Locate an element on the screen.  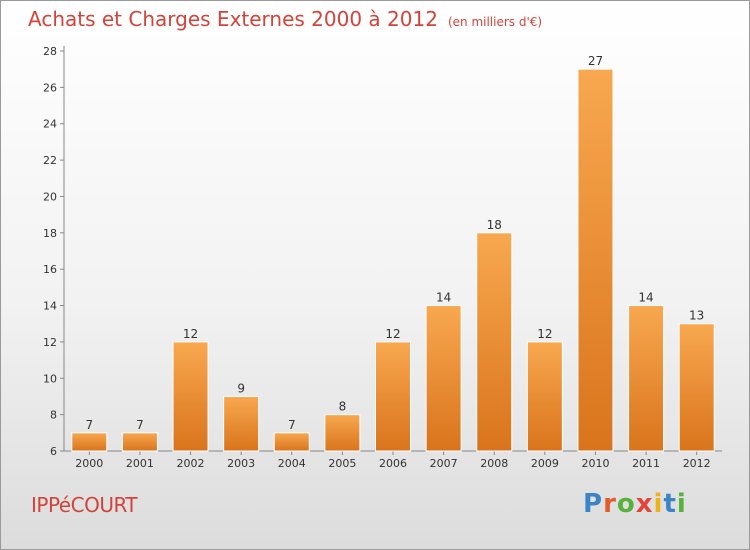
y-tick-label: 12 is located at coordinates (50, 342).